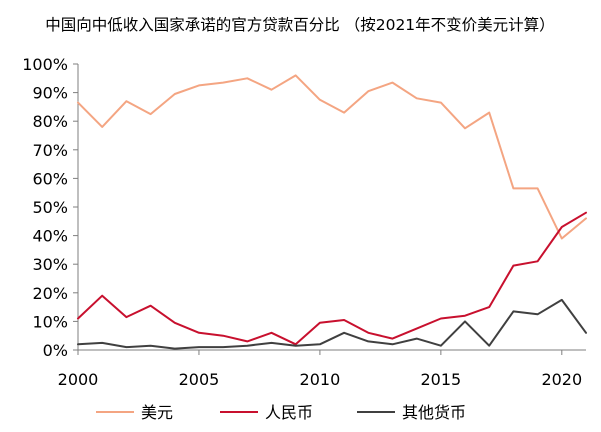  Describe the element at coordinates (50, 236) in the screenshot. I see `y-tick-label: 40%` at that location.